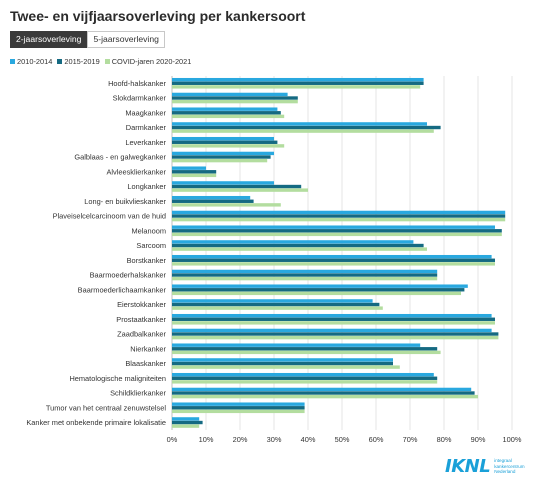 Image resolution: width=534 pixels, height=493 pixels. I want to click on category-label: Plaveiselcelcarcinoom van de huid, so click(109, 216).